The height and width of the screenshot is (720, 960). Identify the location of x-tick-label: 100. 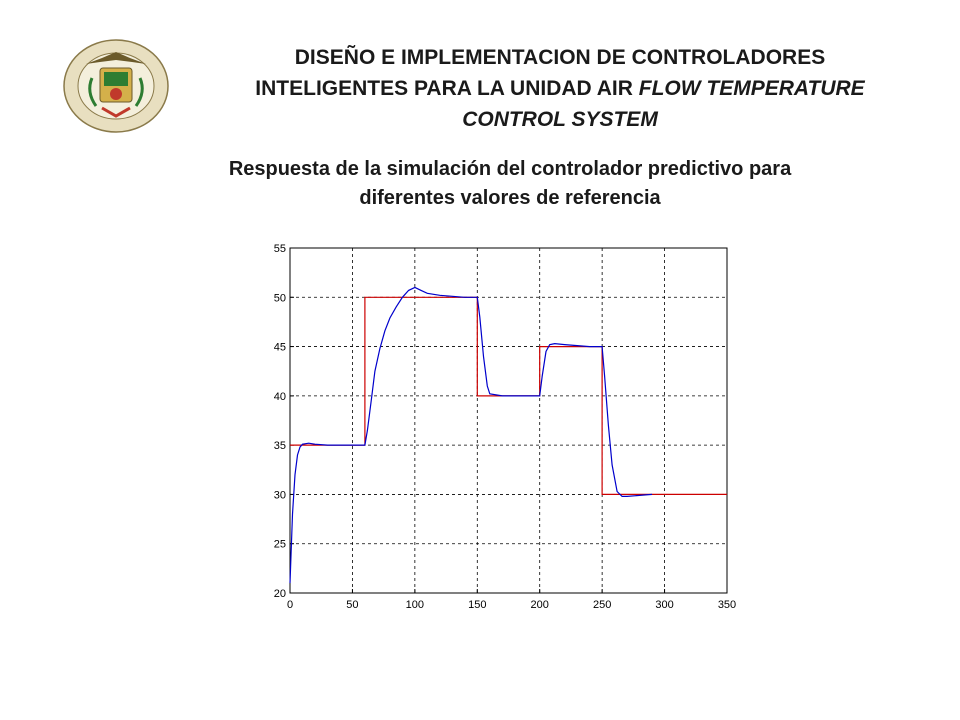
(415, 605).